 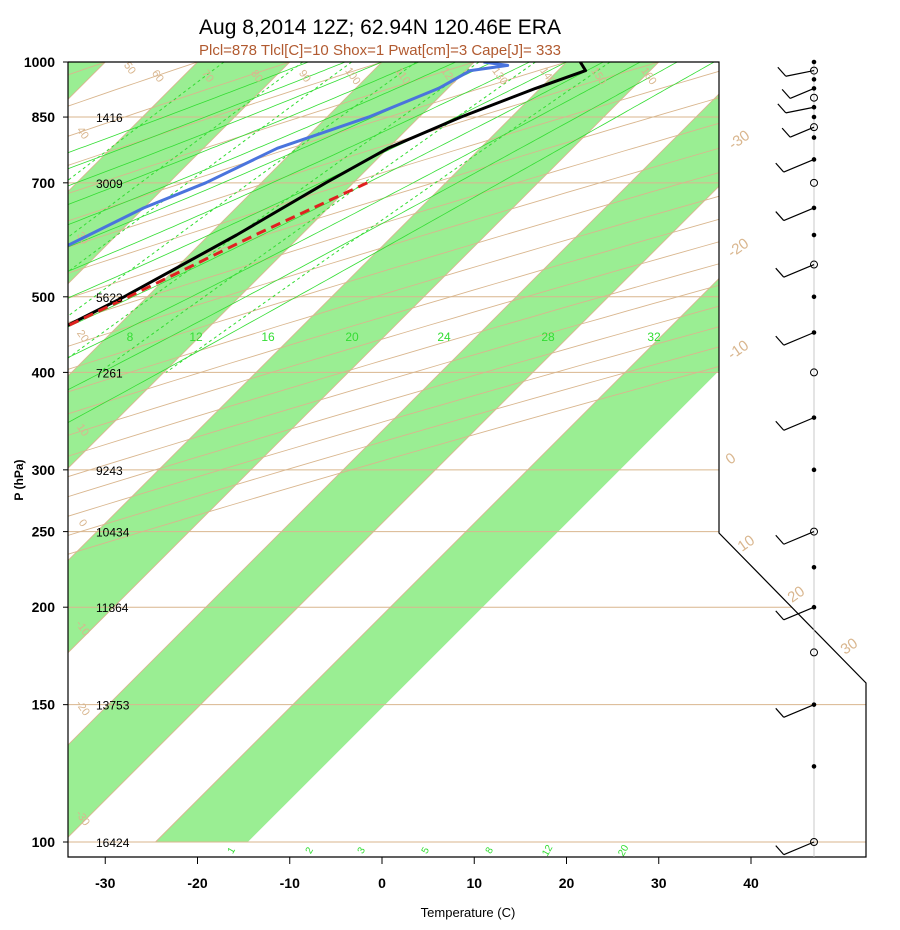 I want to click on mixing-ratio-label: 8, so click(x=130, y=337).